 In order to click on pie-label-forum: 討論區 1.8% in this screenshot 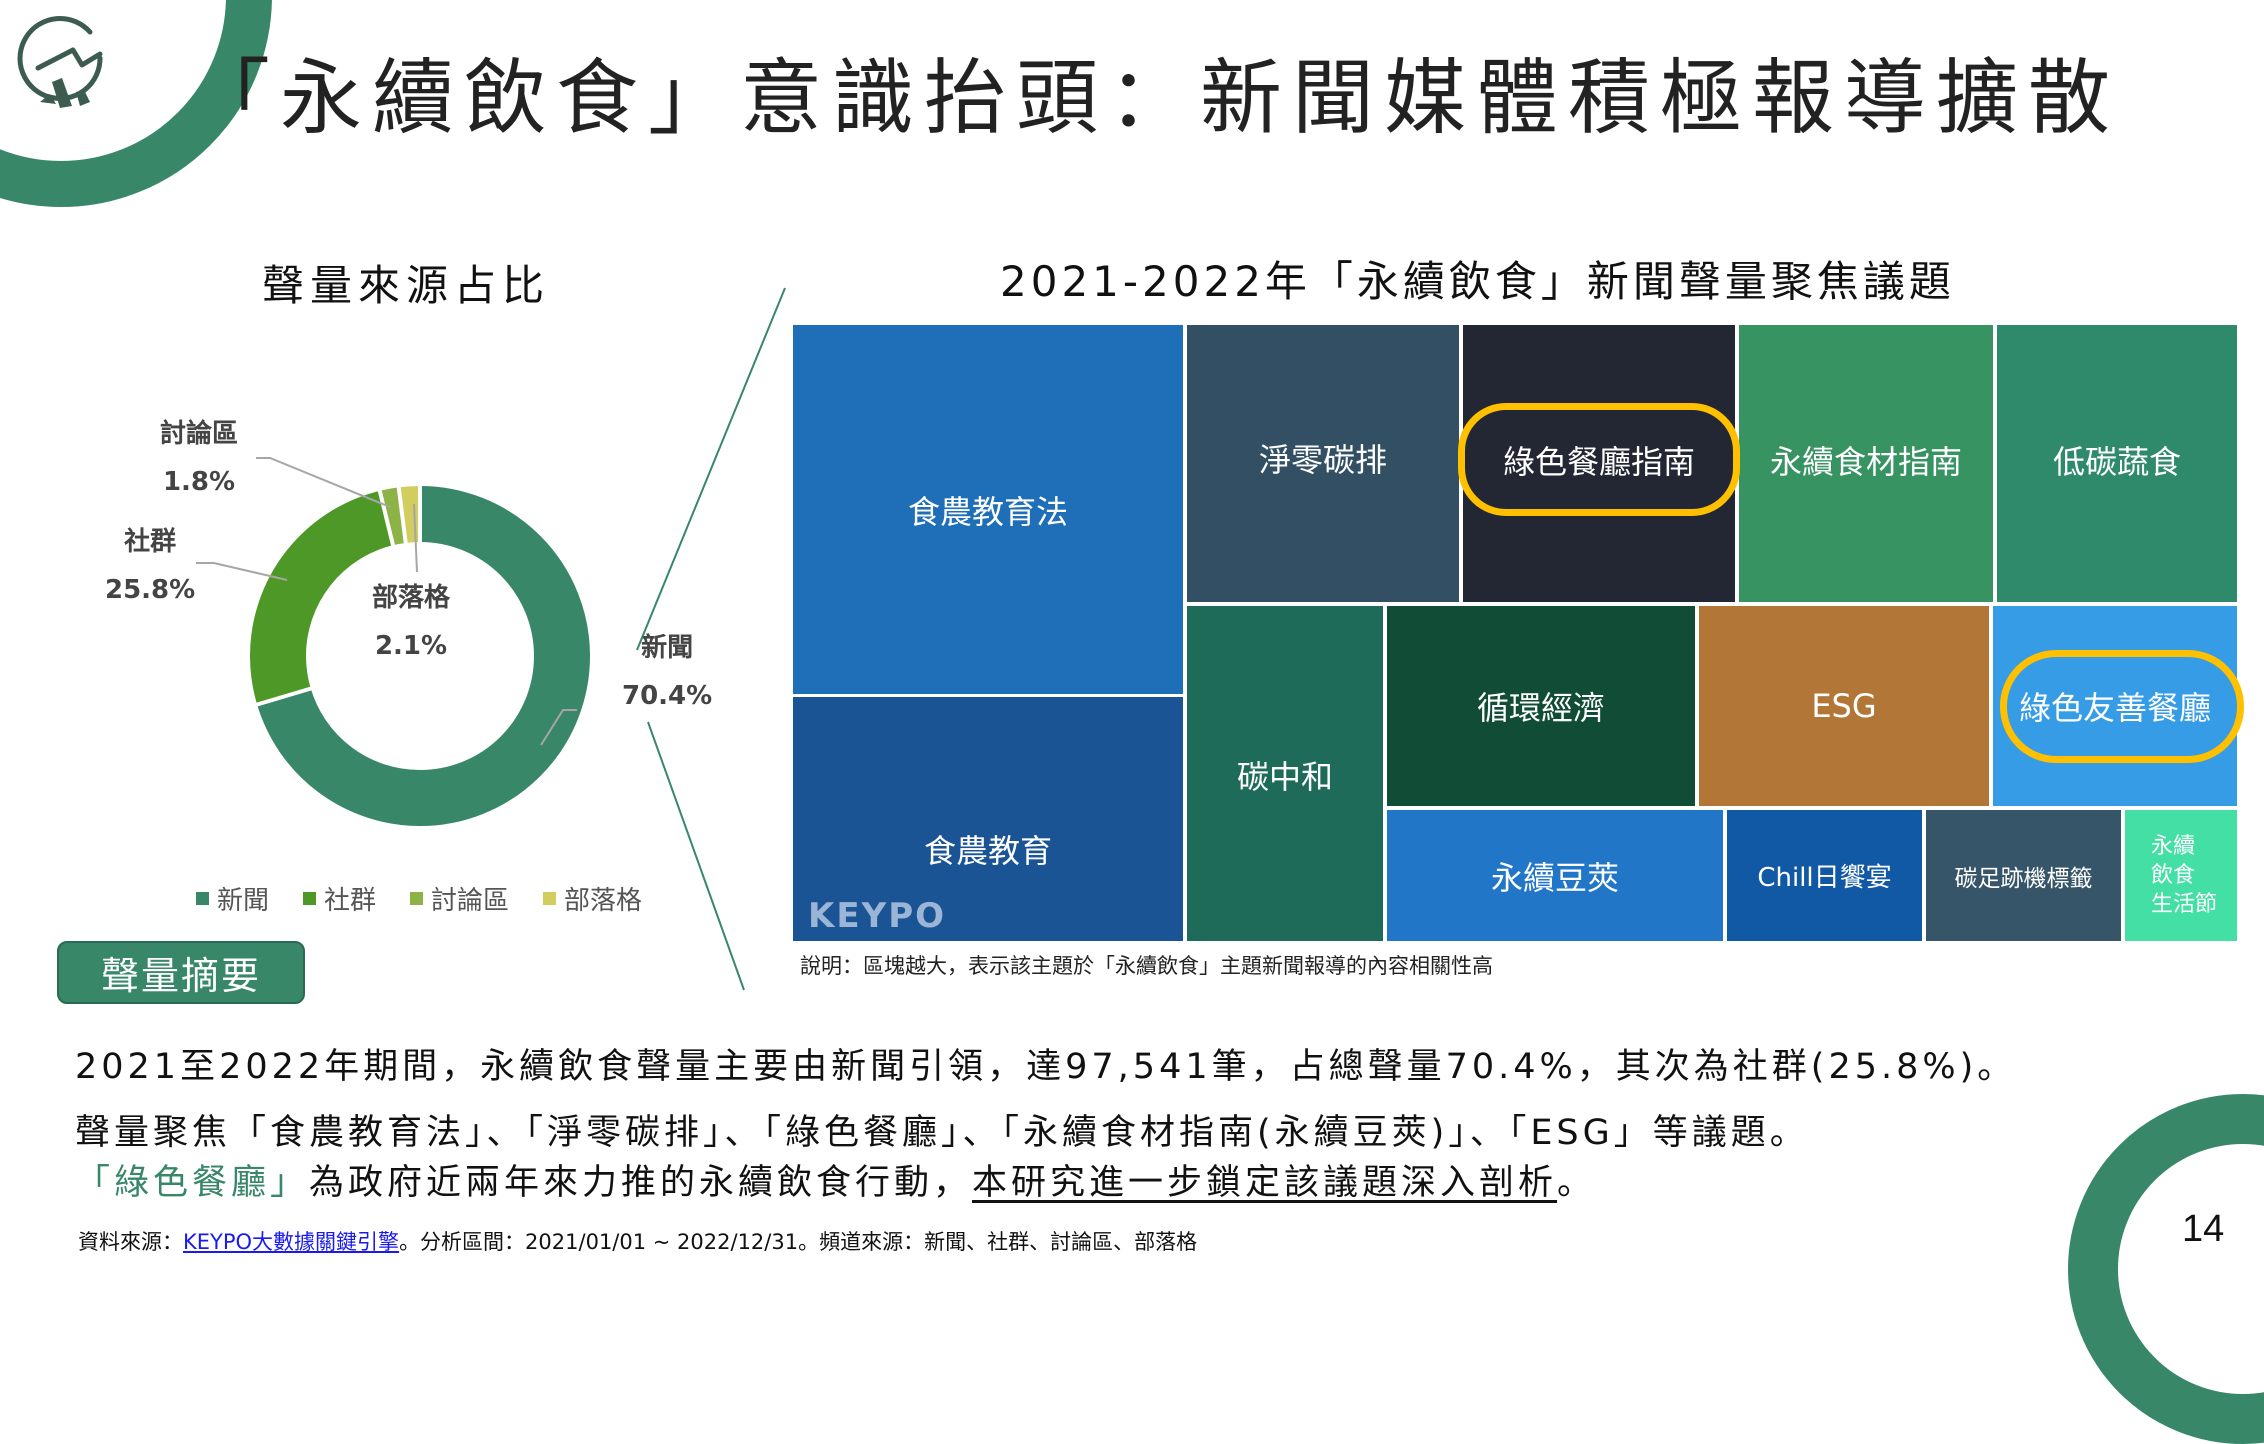, I will do `click(199, 458)`.